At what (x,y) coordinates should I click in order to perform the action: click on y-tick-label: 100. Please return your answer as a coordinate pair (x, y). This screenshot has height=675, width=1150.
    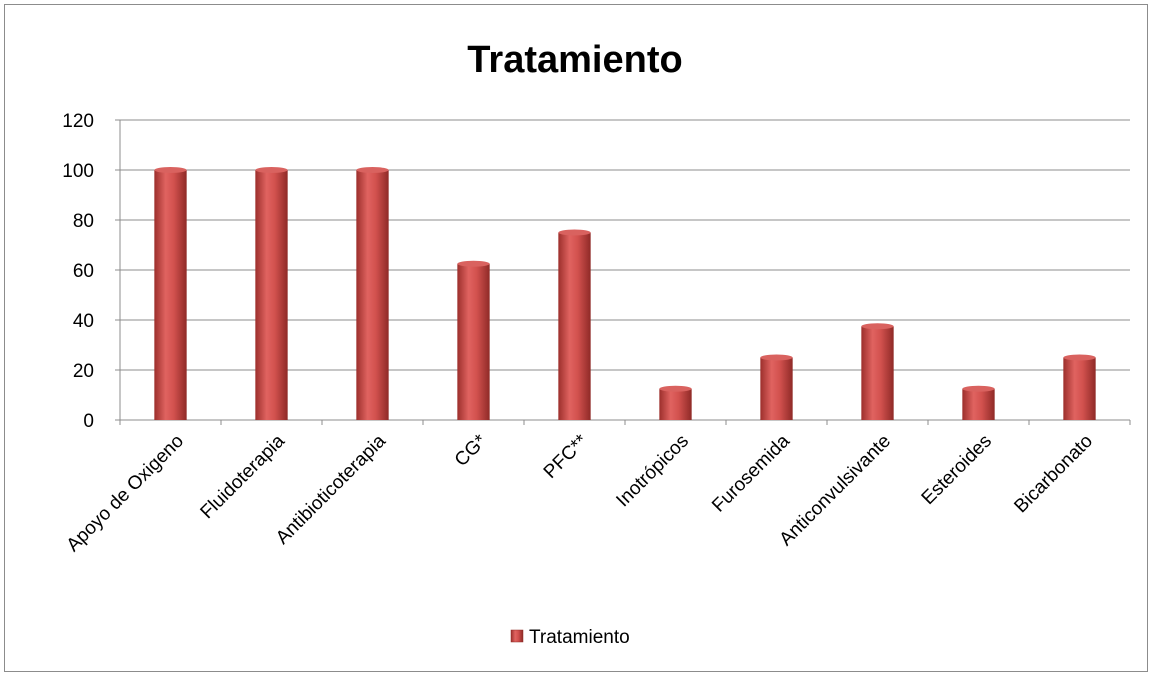
    Looking at the image, I should click on (78, 171).